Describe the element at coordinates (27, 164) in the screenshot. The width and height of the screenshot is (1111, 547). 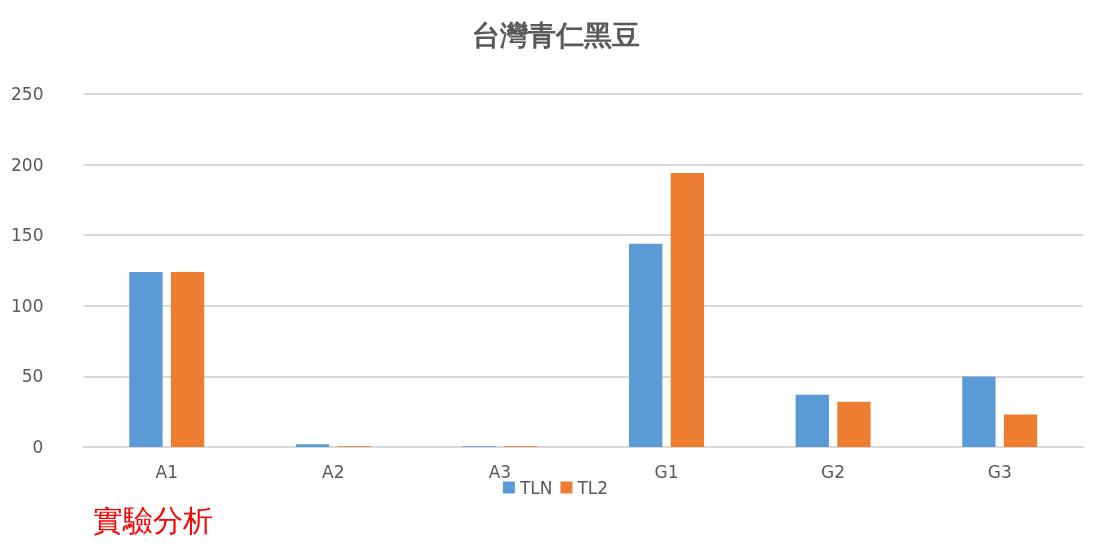
I see `y-tick-label: 200` at that location.